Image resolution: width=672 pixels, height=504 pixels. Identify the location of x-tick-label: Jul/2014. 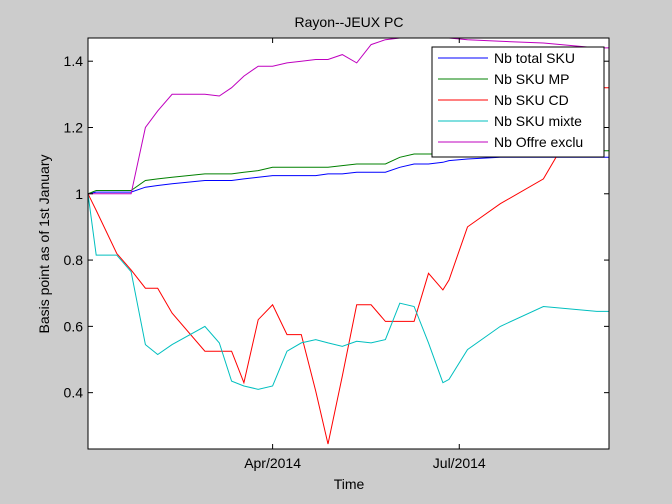
(459, 463).